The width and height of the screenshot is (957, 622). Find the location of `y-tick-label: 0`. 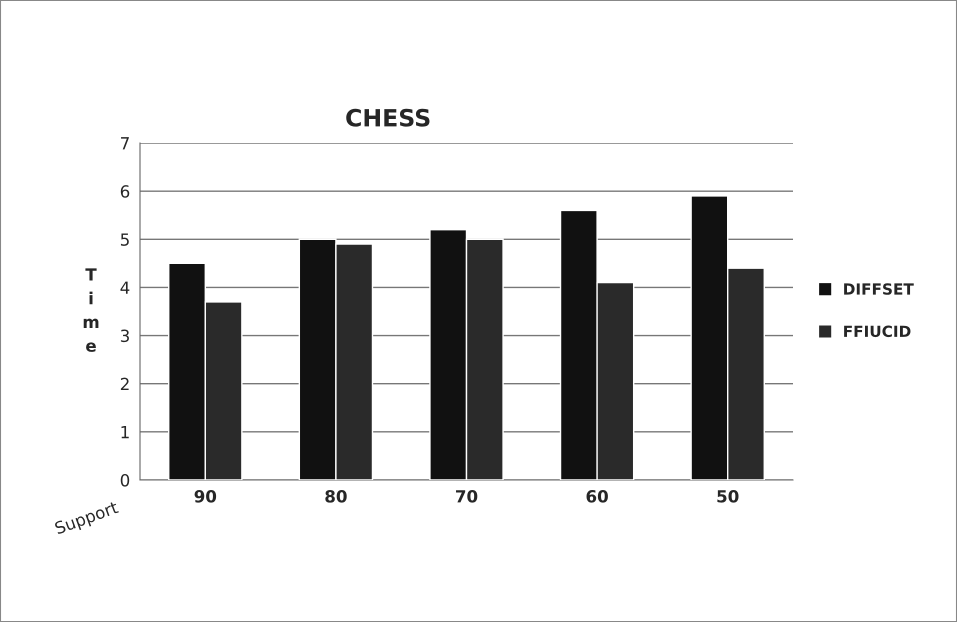

y-tick-label: 0 is located at coordinates (125, 480).